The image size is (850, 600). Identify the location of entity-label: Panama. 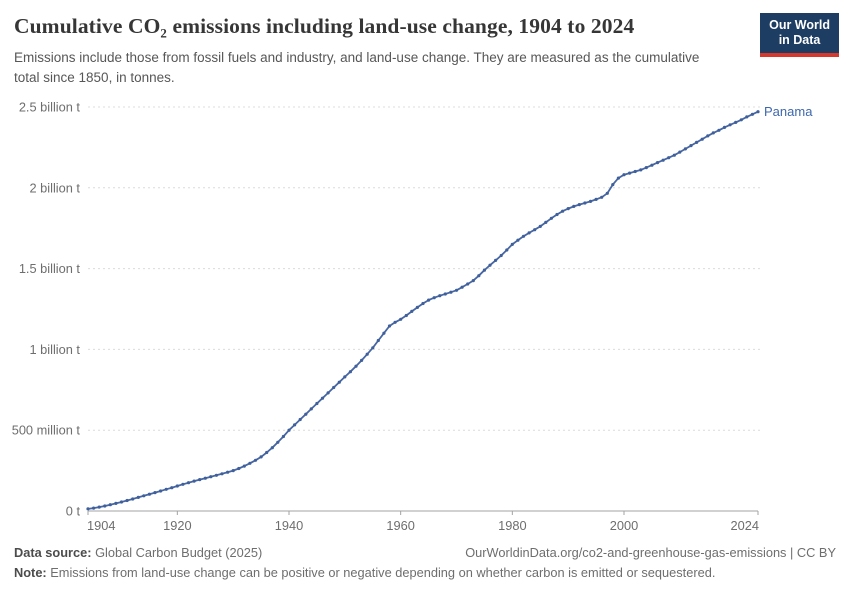
(788, 111).